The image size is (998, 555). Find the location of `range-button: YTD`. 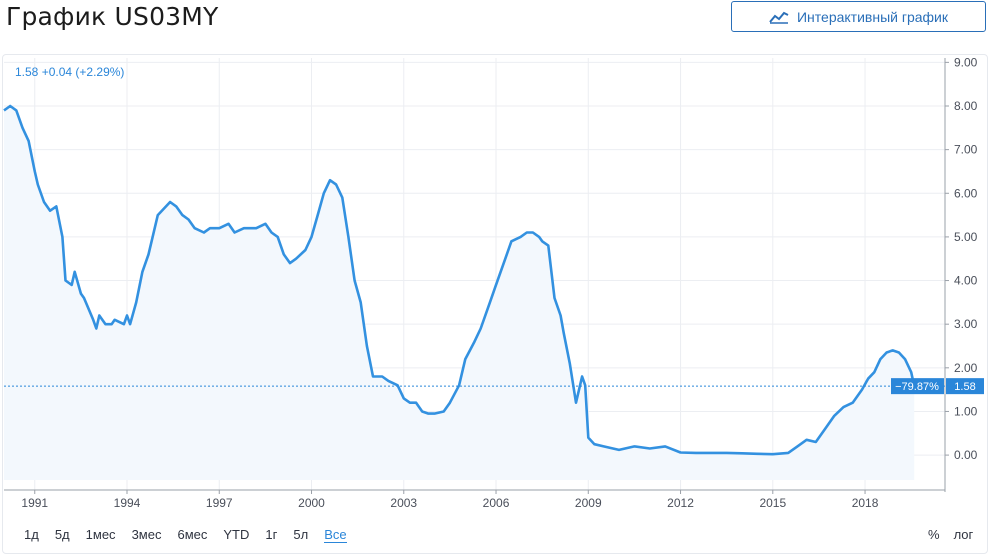

range-button: YTD is located at coordinates (236, 534).